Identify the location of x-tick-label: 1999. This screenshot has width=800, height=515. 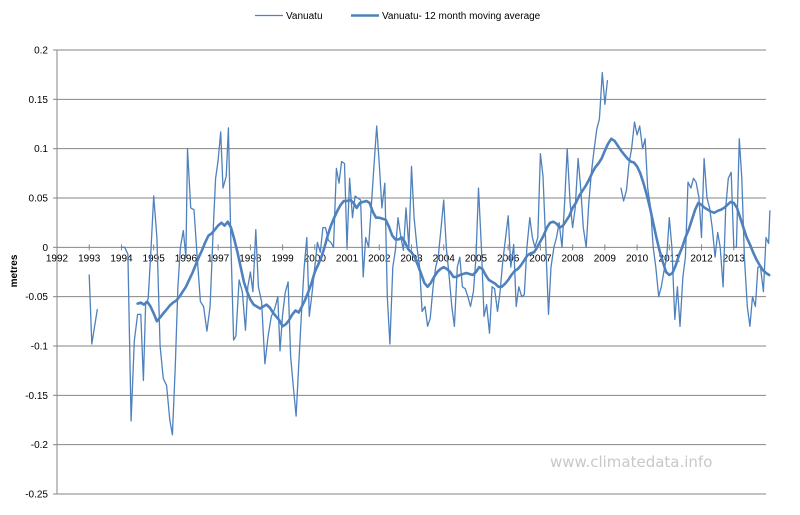
(282, 258).